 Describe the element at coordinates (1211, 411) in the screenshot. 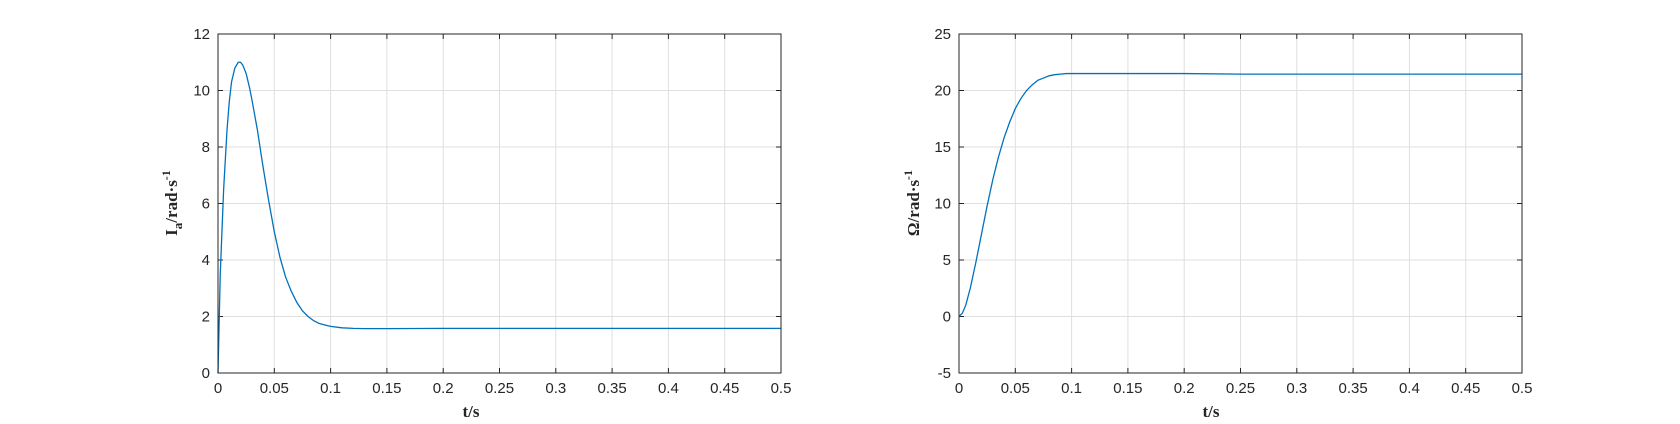

I see `x-axis-label-speed: t/s` at that location.